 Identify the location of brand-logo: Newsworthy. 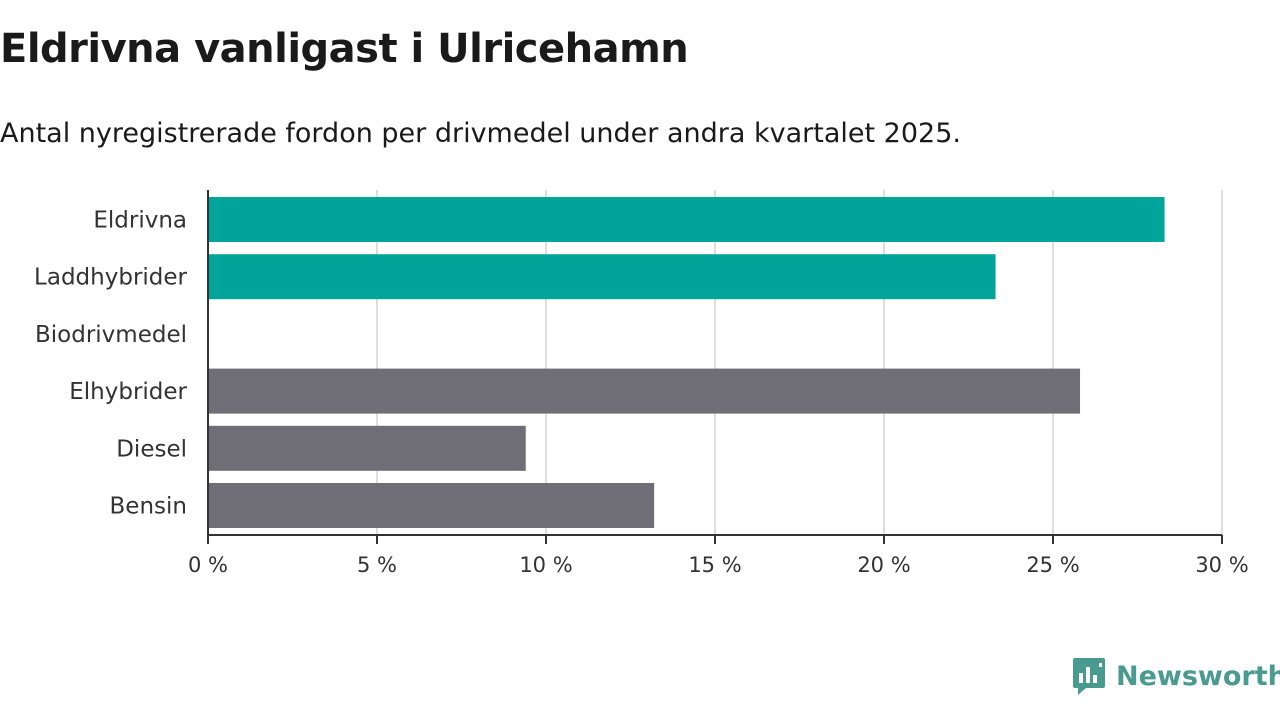
(1176, 676).